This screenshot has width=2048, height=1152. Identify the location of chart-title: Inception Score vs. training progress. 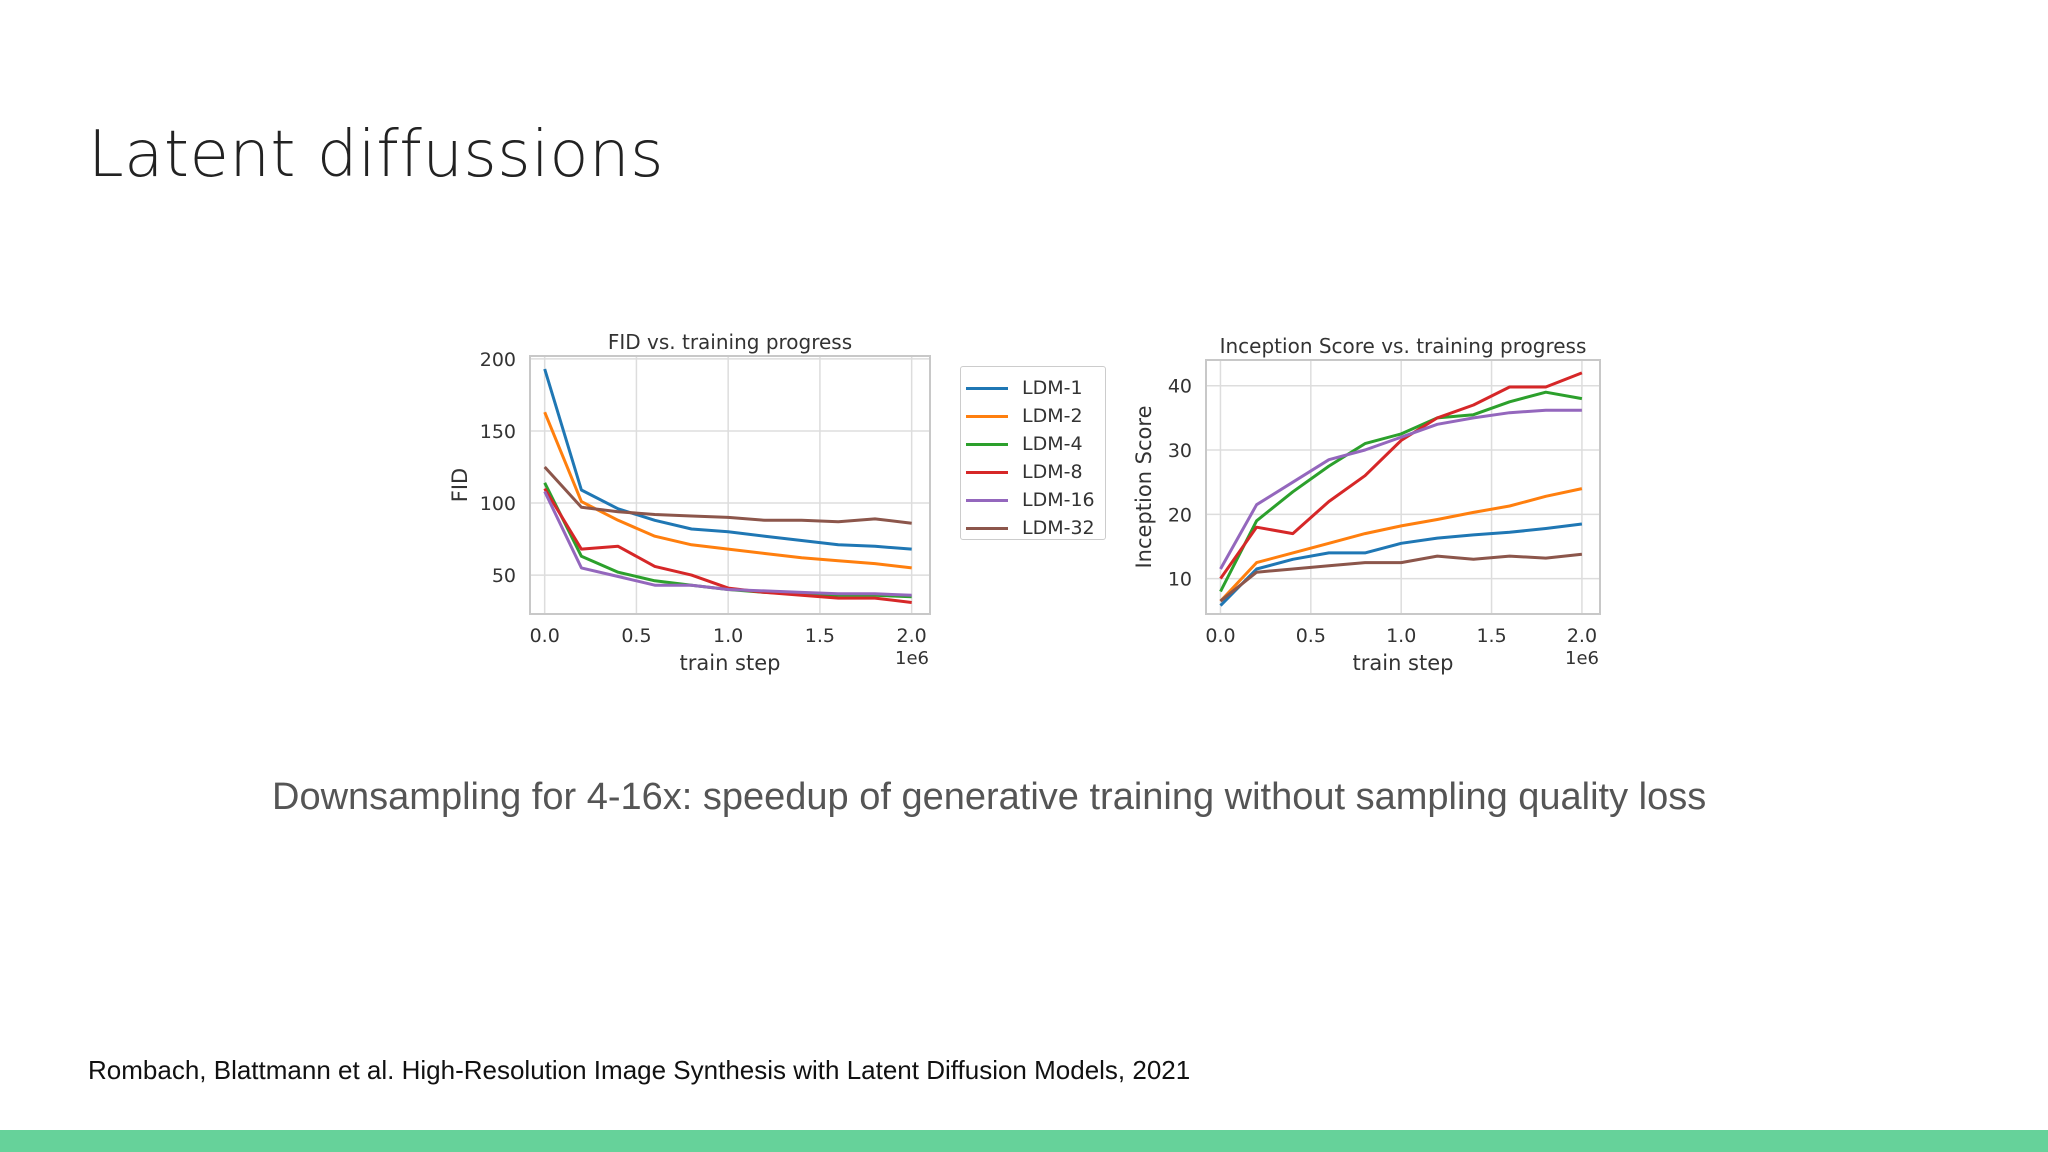
(1403, 346).